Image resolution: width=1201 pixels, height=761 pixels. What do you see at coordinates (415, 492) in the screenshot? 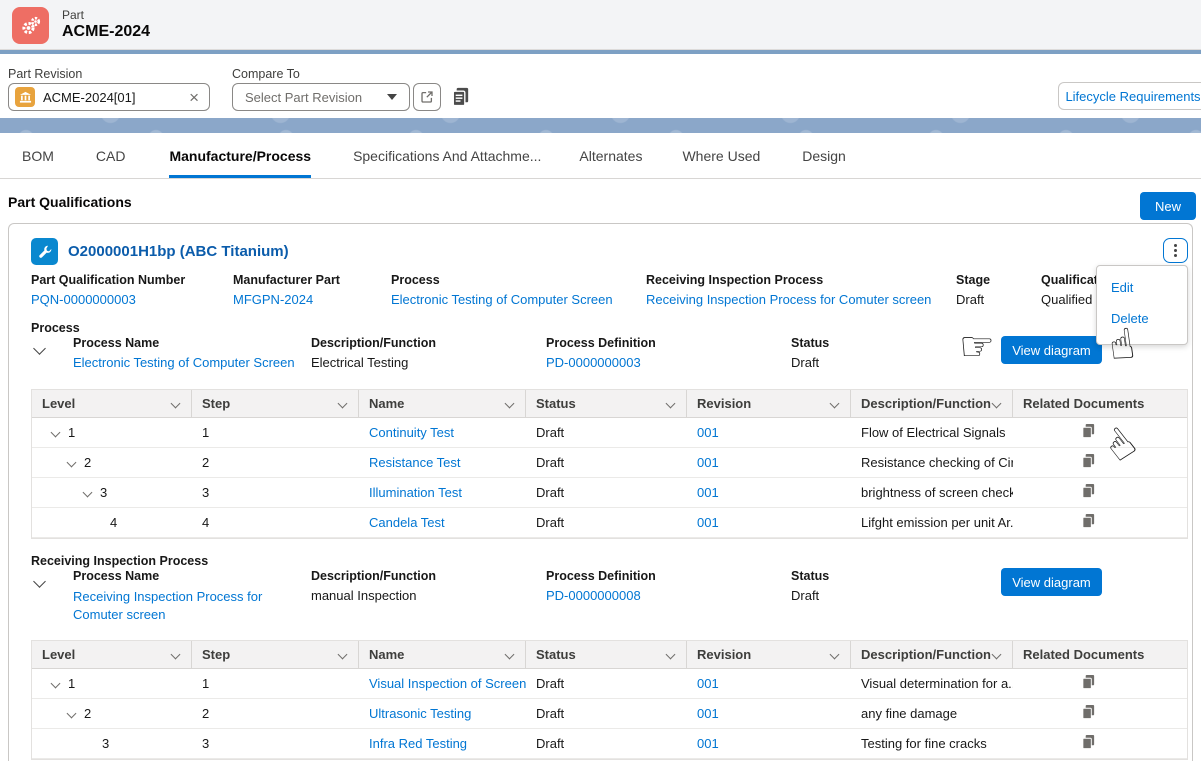
I see `step-name-link: Illumination Test` at bounding box center [415, 492].